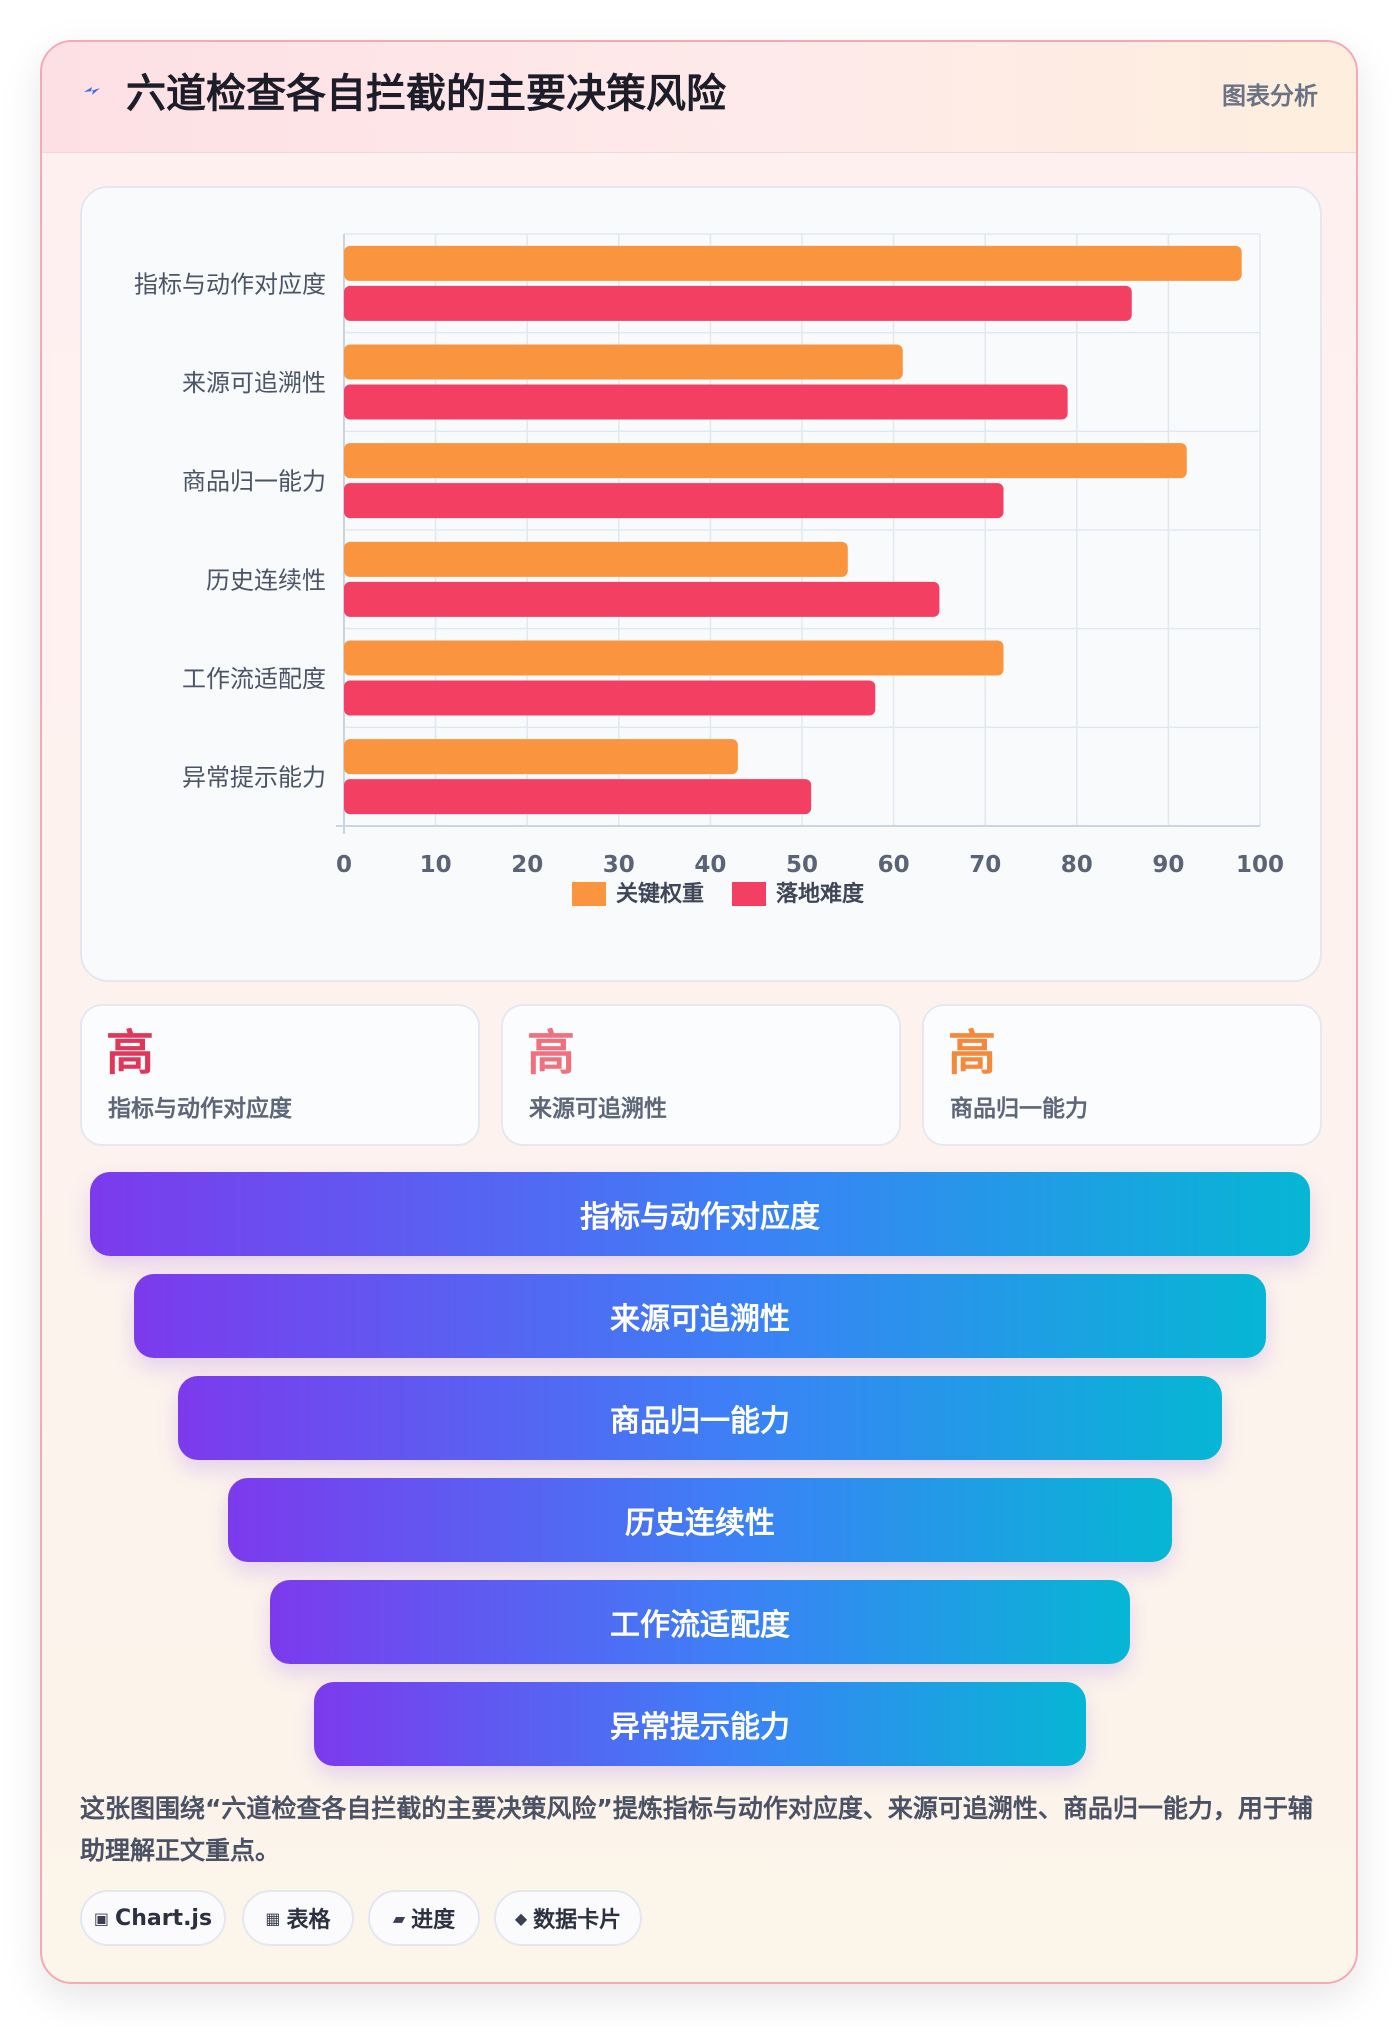  What do you see at coordinates (985, 865) in the screenshot?
I see `x-tick-label: 70` at bounding box center [985, 865].